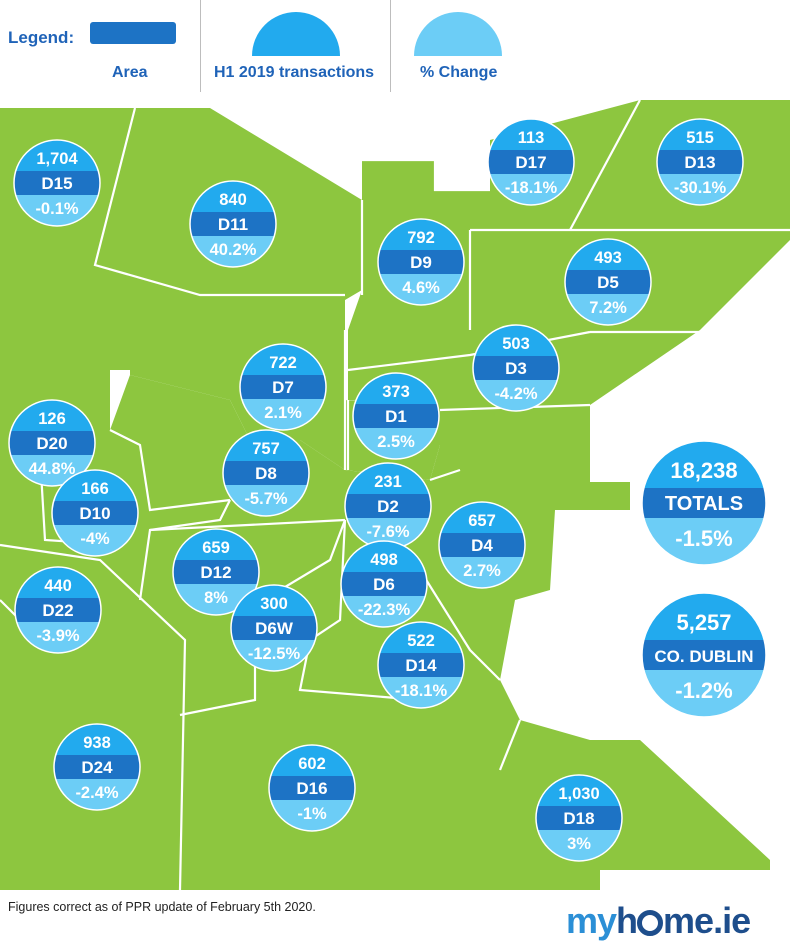 This screenshot has height=952, width=800. I want to click on badge-area: CO. DUBLIN, so click(703, 656).